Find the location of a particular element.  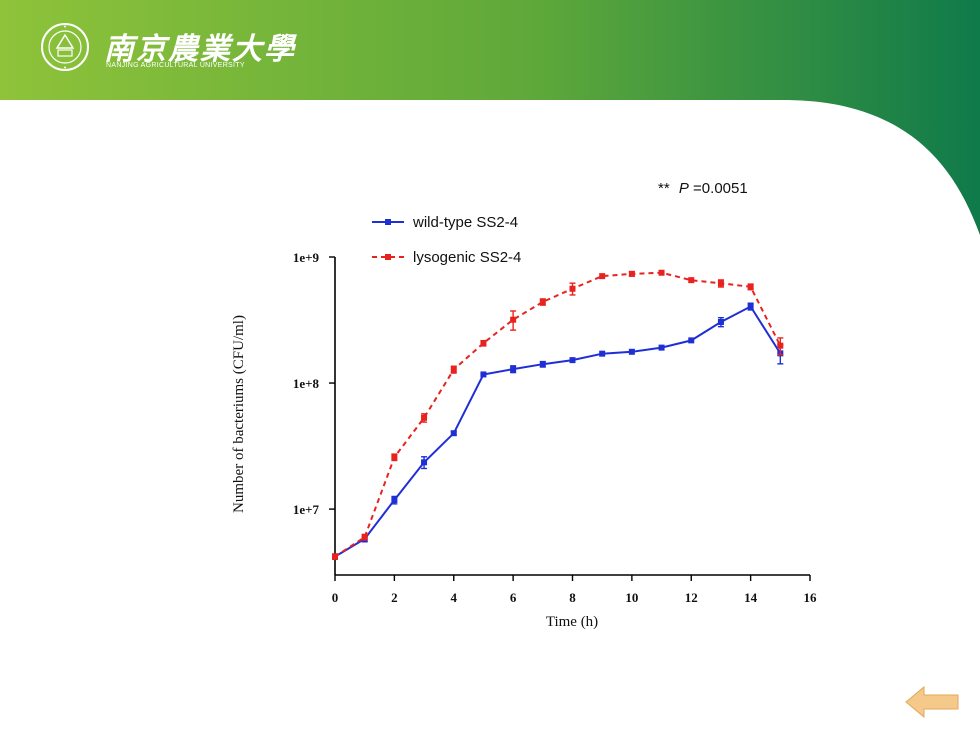

x-tick-label: 12 is located at coordinates (691, 597).